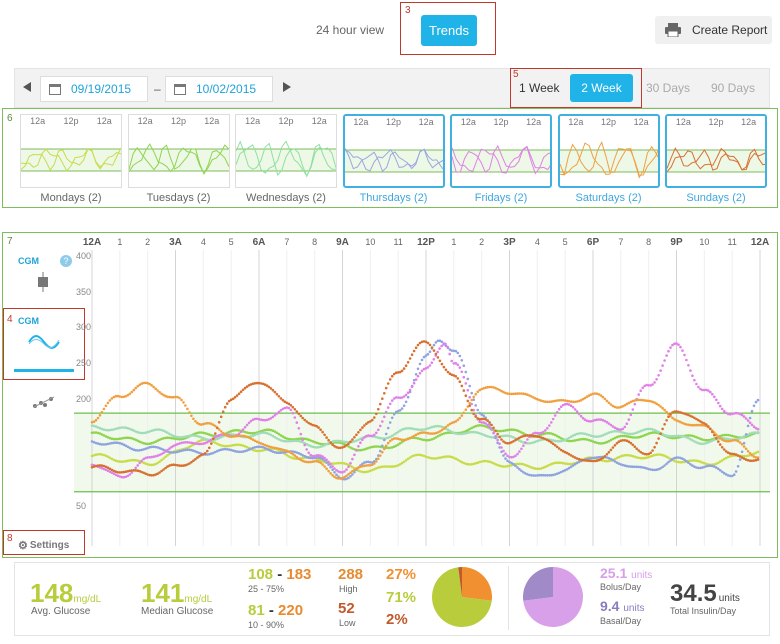 The width and height of the screenshot is (780, 644). I want to click on day-sparkline-trace, so click(178, 160).